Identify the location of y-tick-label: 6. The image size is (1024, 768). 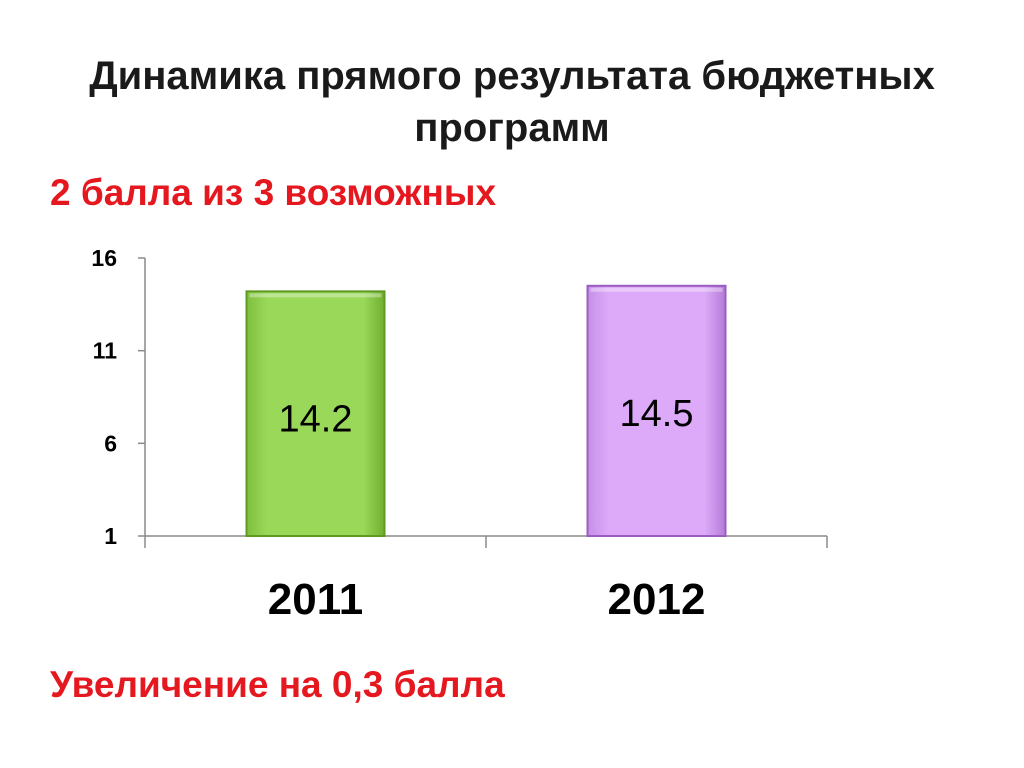
(110, 443).